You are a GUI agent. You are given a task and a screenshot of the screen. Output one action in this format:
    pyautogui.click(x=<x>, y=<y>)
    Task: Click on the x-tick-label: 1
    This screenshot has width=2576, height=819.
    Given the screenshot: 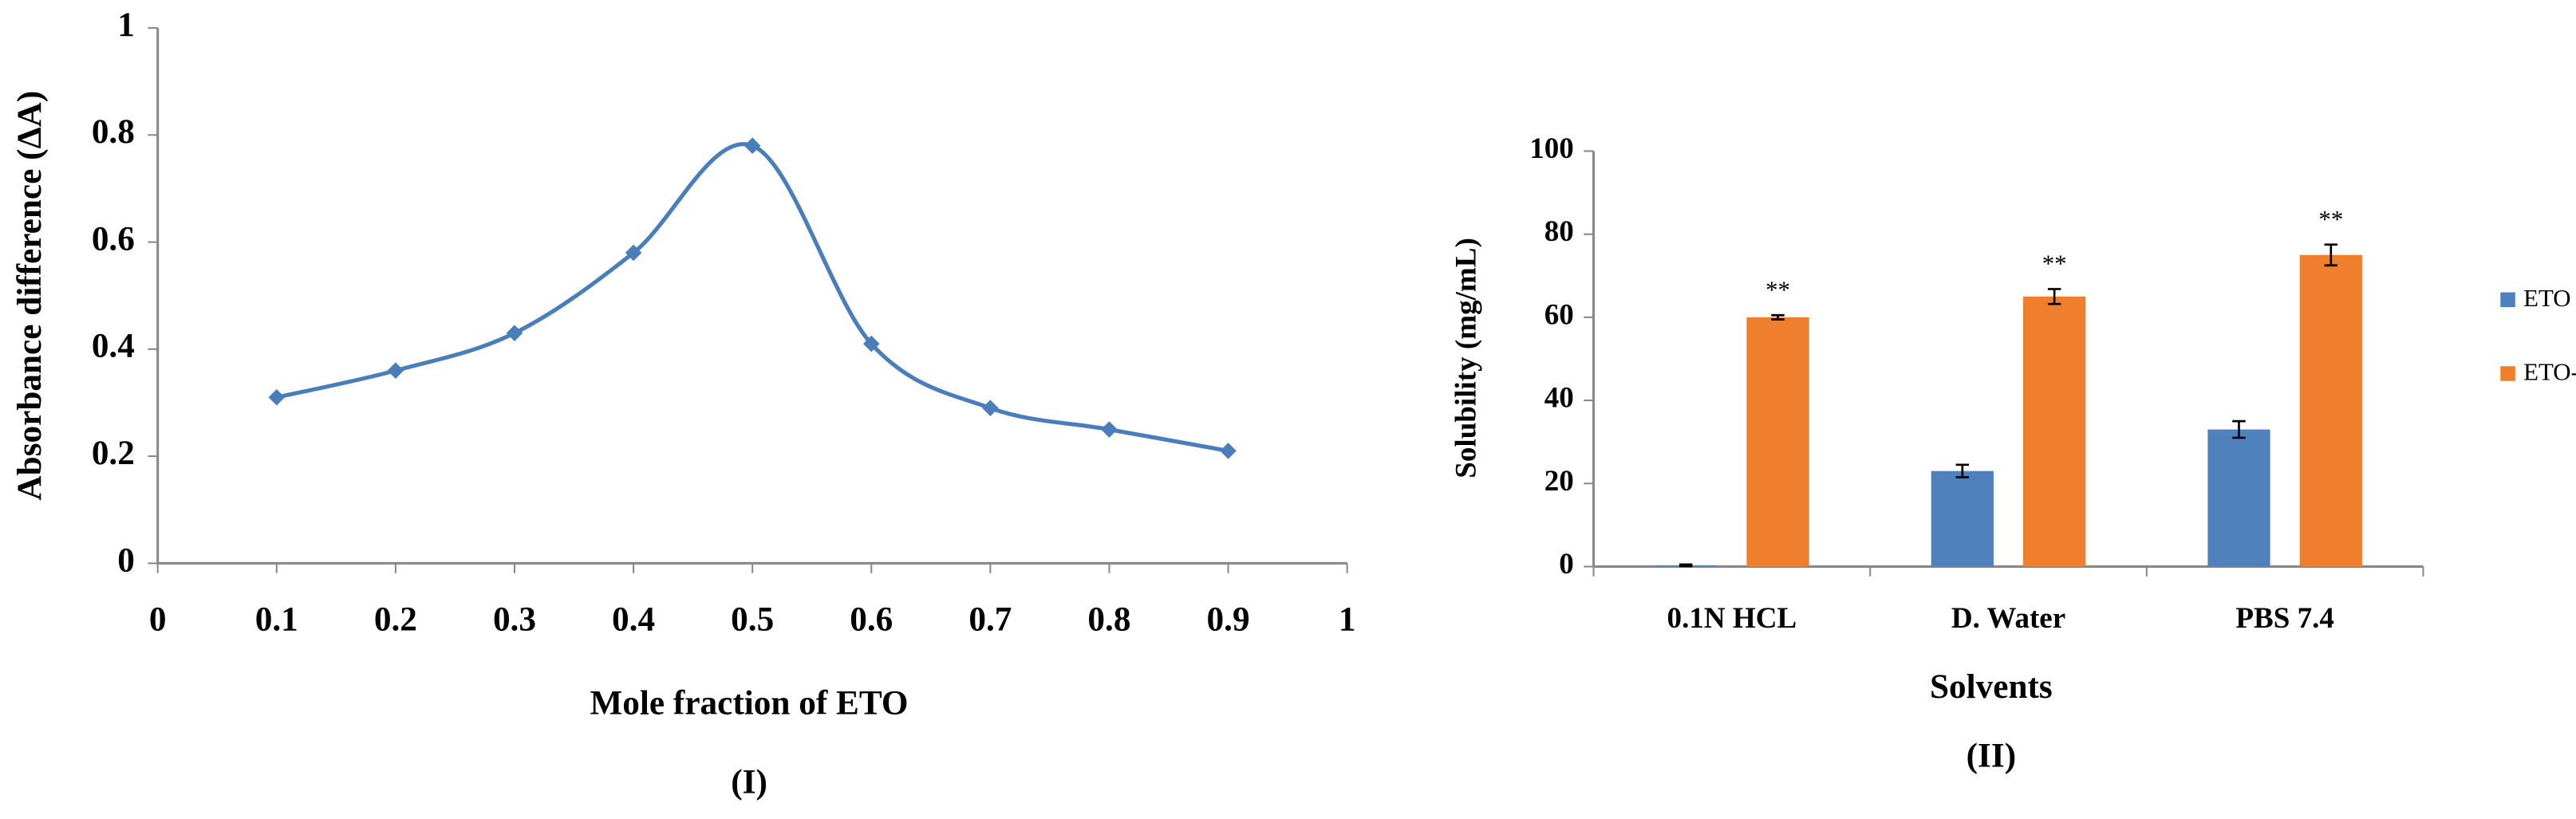 What is the action you would take?
    pyautogui.click(x=1348, y=619)
    